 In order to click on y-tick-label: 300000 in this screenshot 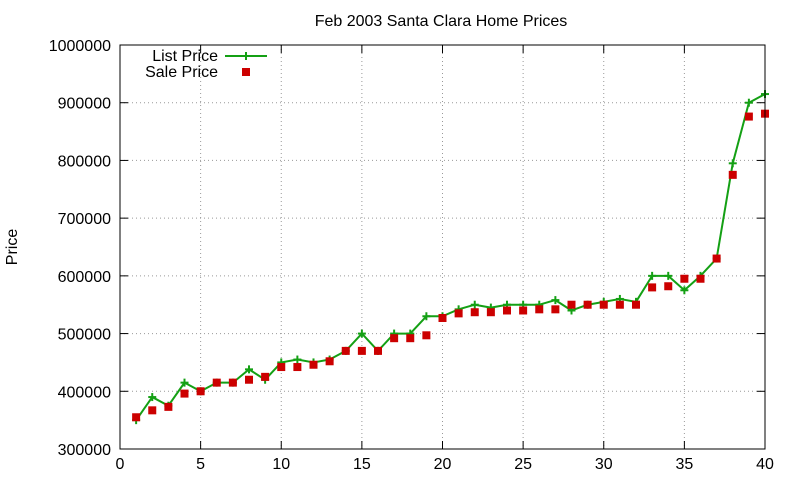, I will do `click(84, 450)`.